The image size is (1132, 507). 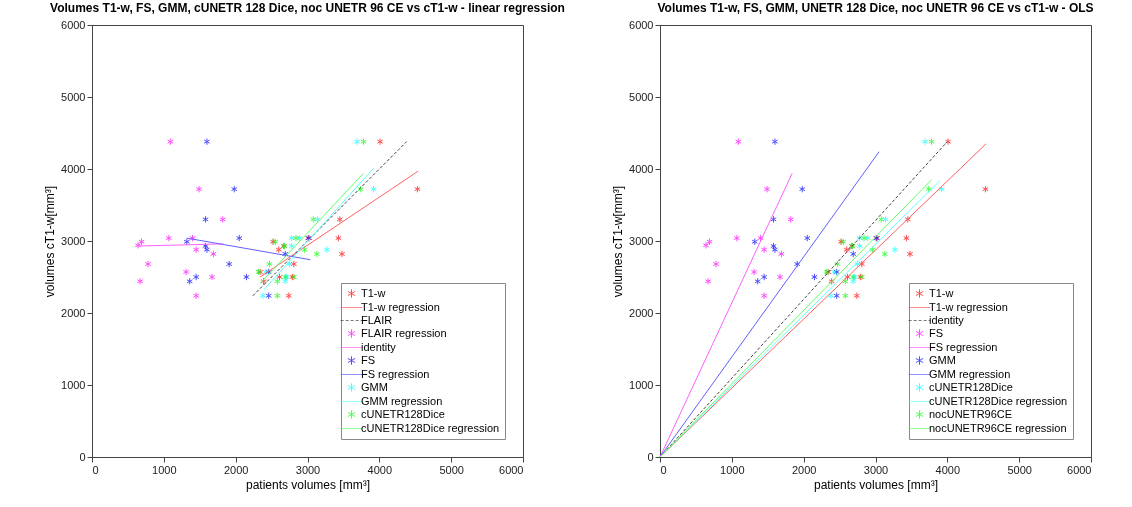 What do you see at coordinates (377, 319) in the screenshot?
I see `legend-label: FLAIR` at bounding box center [377, 319].